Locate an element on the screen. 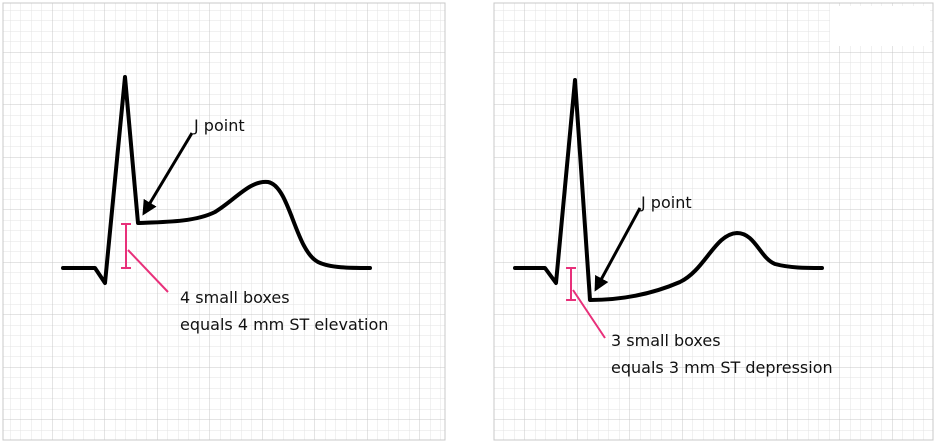 The width and height of the screenshot is (936, 442). caption-line: 4 small boxes is located at coordinates (235, 297).